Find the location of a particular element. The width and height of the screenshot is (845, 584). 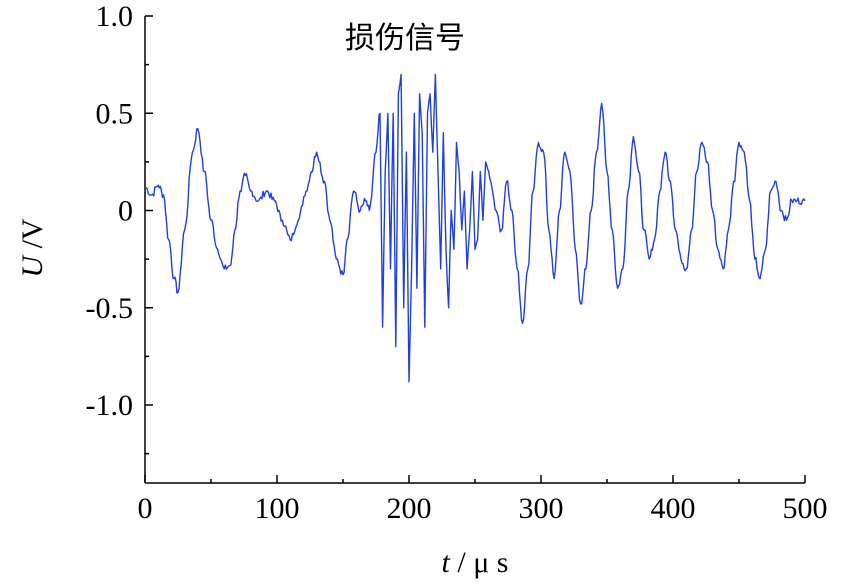

x-tick-label: 100 is located at coordinates (277, 508).